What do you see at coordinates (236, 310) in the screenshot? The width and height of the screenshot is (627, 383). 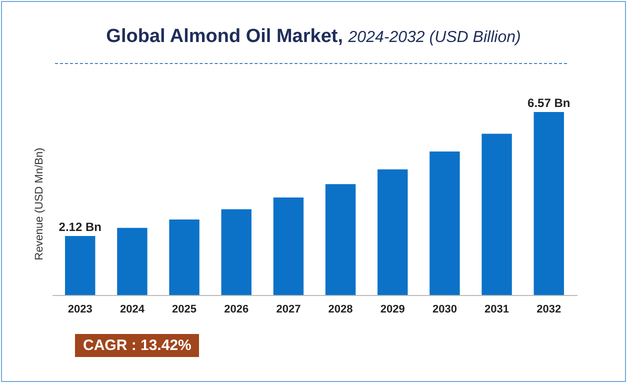 I see `x-tick-label: 2026` at bounding box center [236, 310].